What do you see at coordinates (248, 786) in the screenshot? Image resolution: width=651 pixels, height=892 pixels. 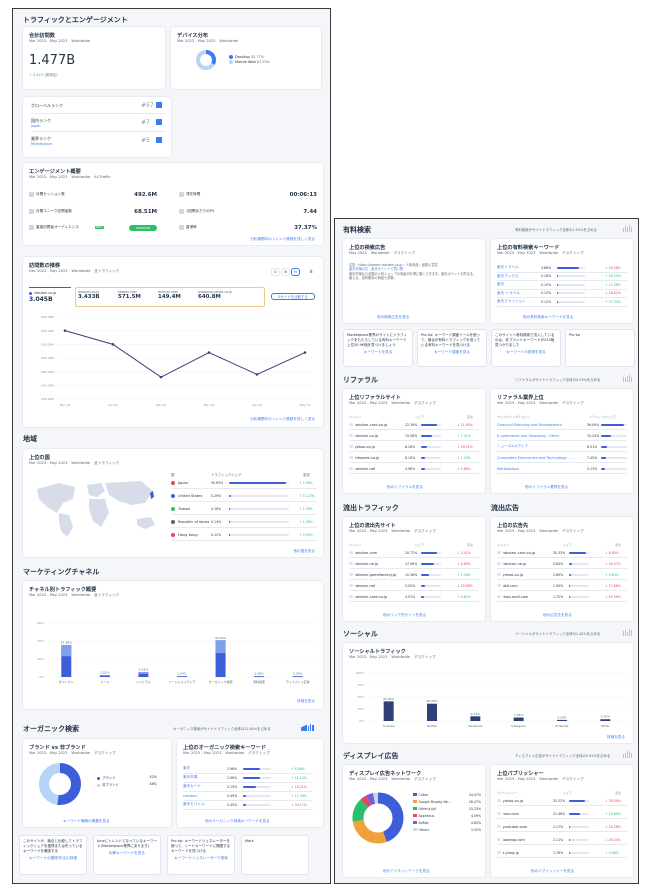 I see `organic-keyword-row: 楽天カード 2.19% ↓ 18.21%` at bounding box center [248, 786].